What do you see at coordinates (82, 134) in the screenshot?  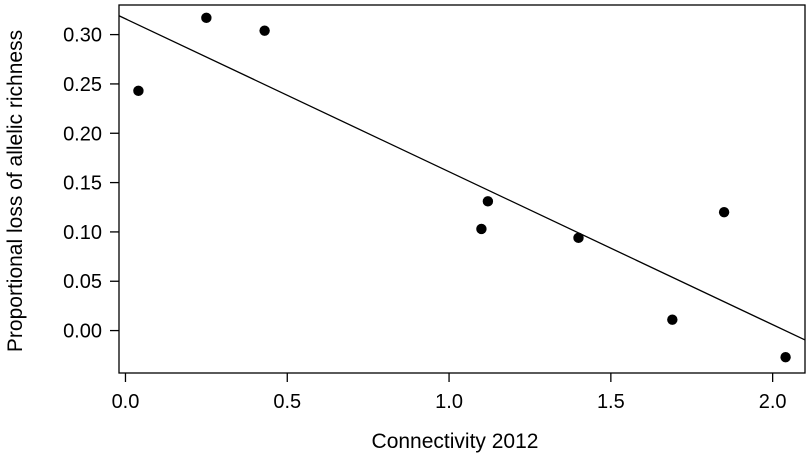 I see `y-tick-label: 0.20` at bounding box center [82, 134].